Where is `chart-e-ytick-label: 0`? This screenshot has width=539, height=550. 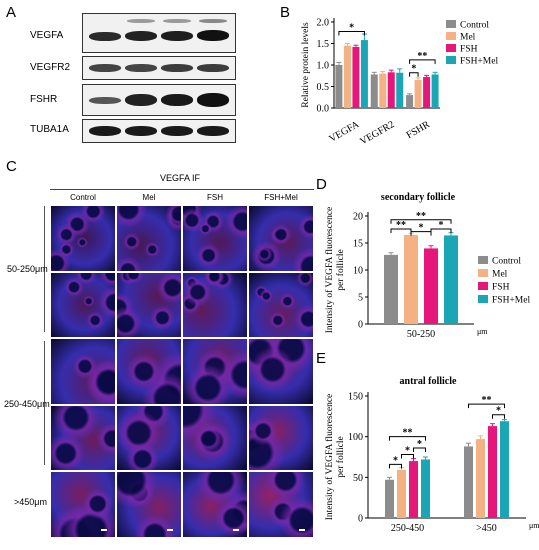
chart-e-ytick-label: 0 is located at coordinates (360, 519).